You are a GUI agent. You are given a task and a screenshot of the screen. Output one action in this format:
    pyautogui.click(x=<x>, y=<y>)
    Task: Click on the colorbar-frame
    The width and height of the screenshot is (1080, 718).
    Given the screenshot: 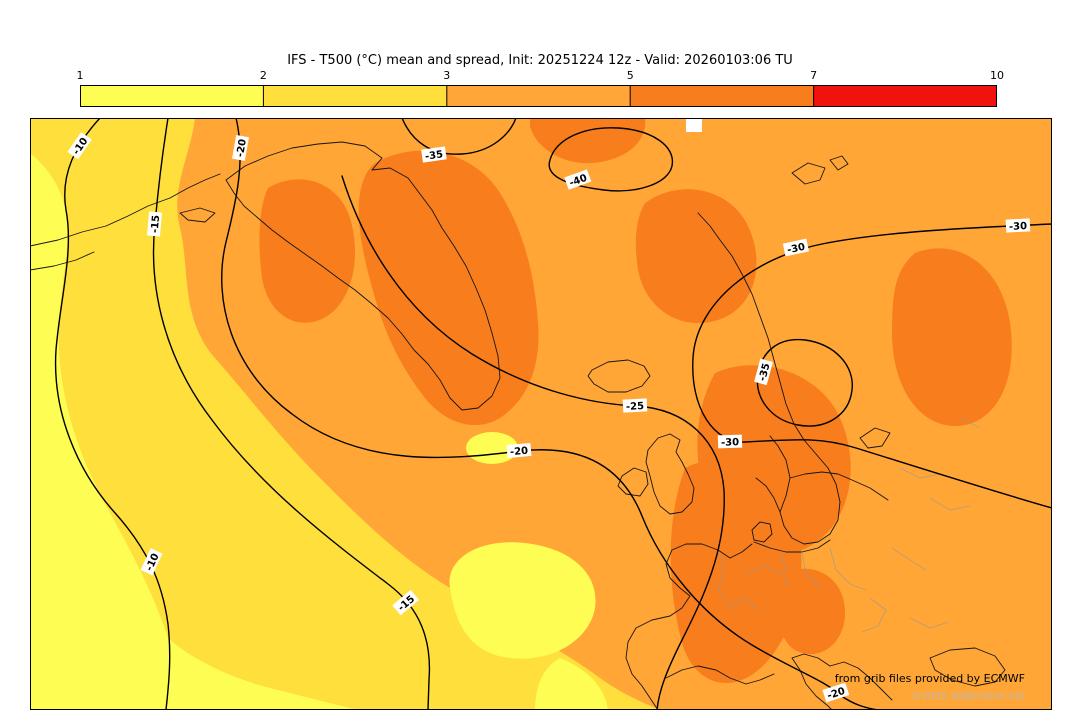 What is the action you would take?
    pyautogui.click(x=538, y=96)
    